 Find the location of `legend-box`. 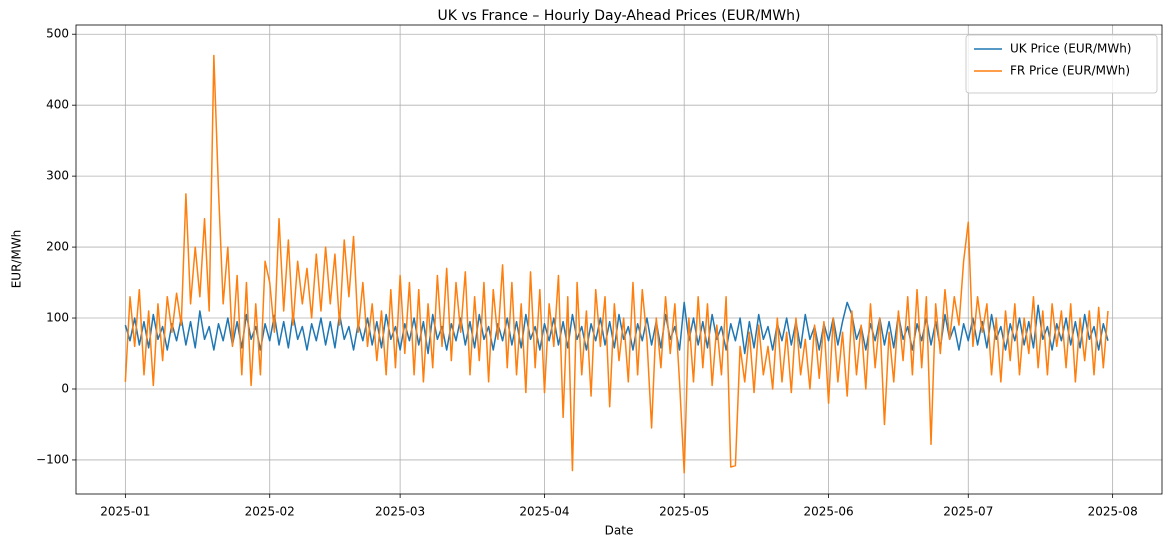

legend-box is located at coordinates (1061, 64).